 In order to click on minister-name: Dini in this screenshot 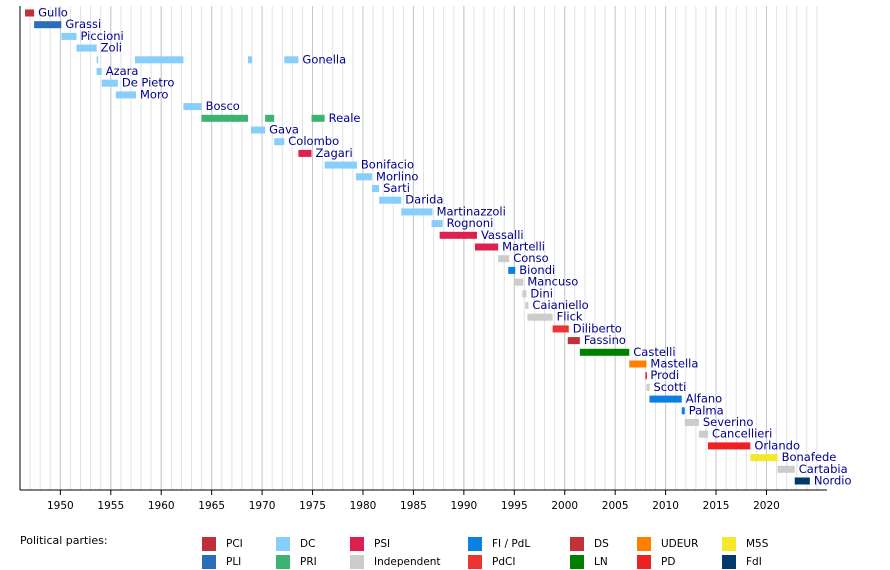, I will do `click(541, 293)`.